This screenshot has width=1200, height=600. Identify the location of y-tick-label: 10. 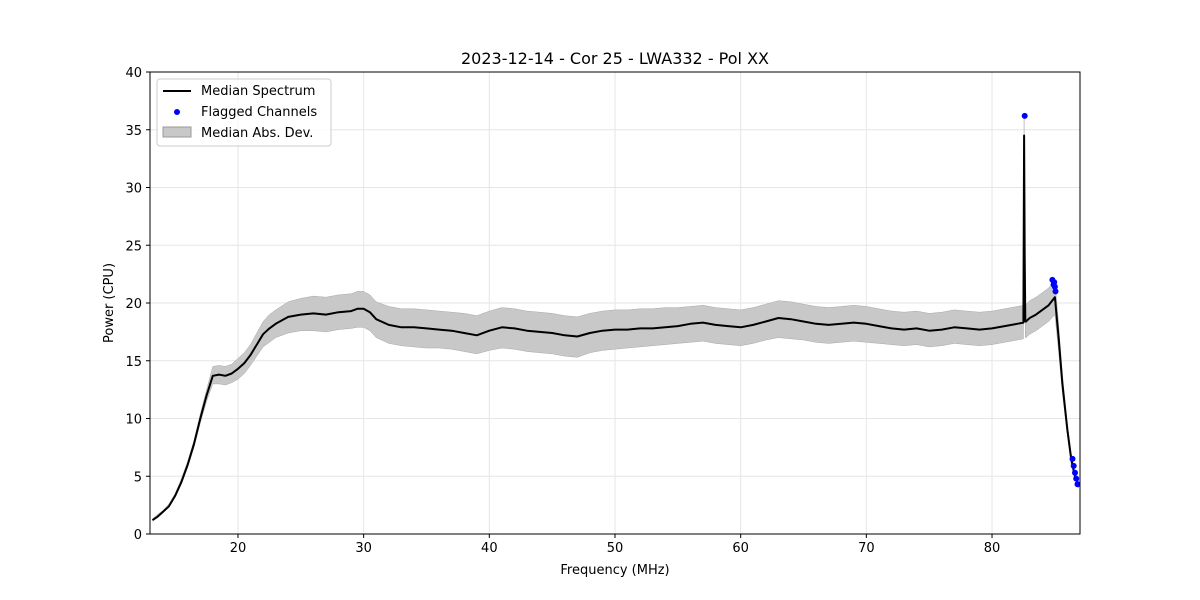
(133, 420).